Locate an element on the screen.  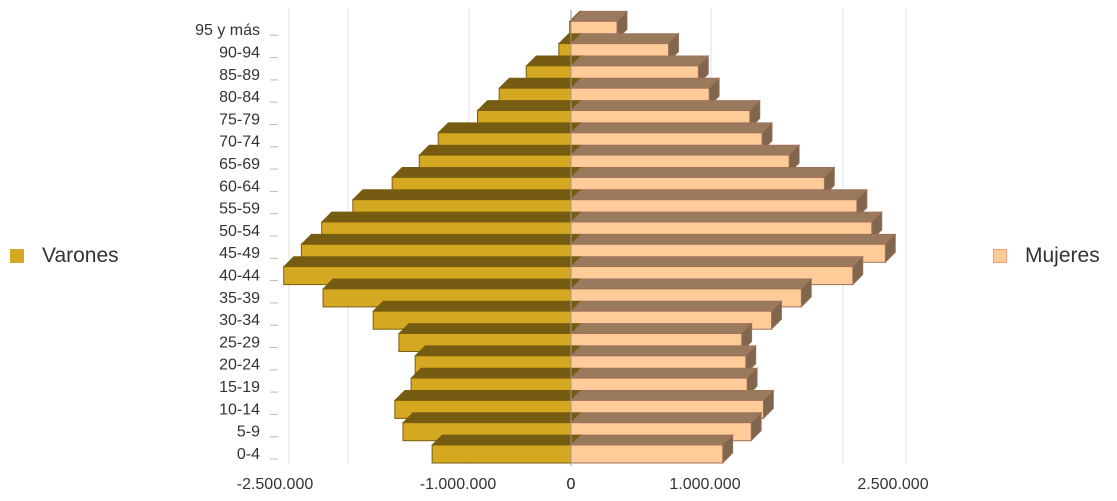
age-group-label: 40-44 is located at coordinates (239, 275).